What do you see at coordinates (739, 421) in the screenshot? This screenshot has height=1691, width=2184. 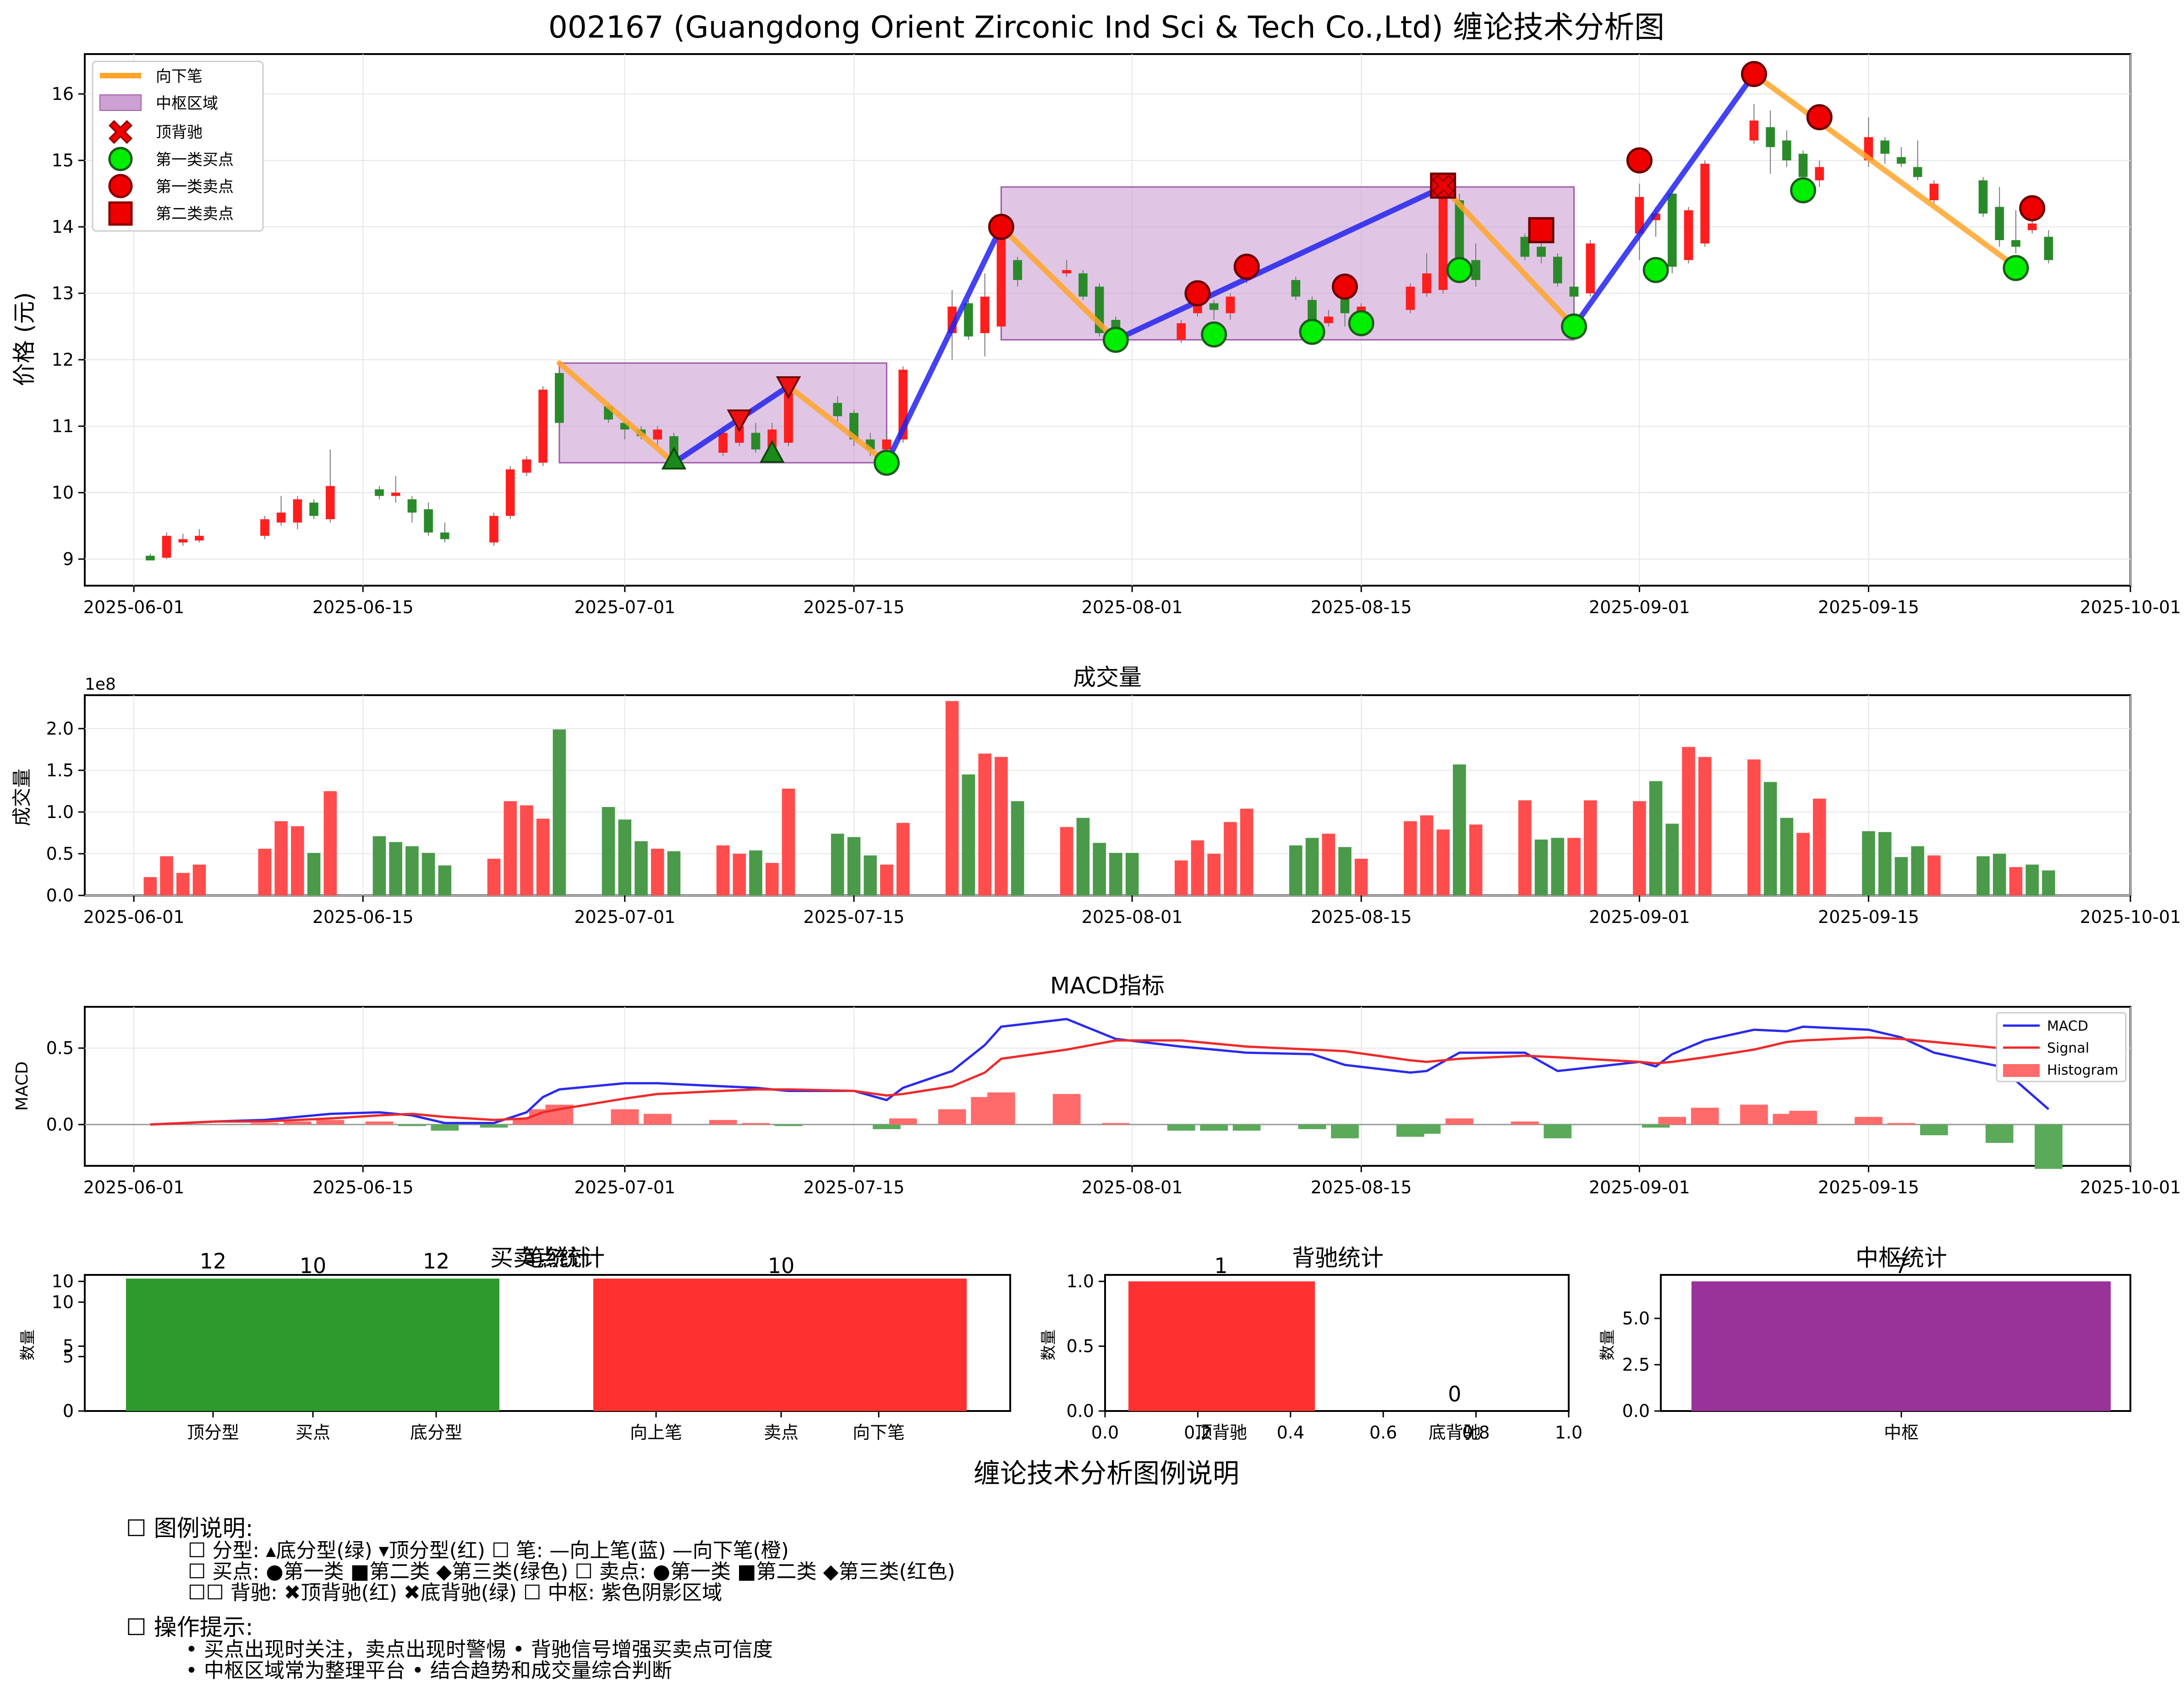 I see `top-fractal-marker` at bounding box center [739, 421].